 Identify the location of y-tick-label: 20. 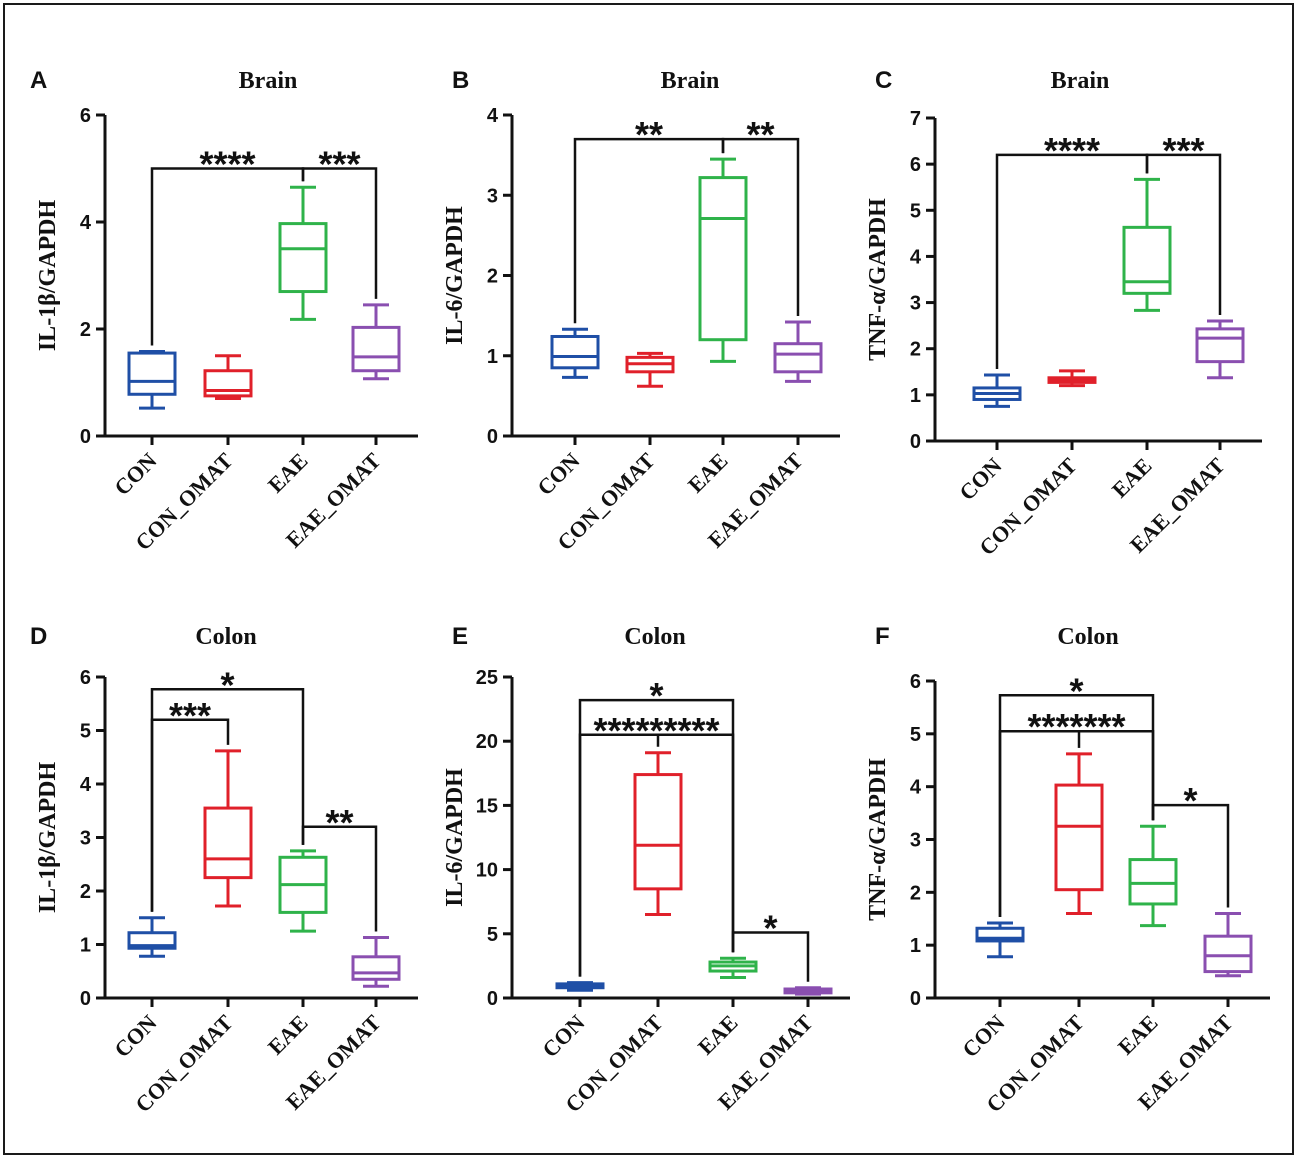
(487, 742).